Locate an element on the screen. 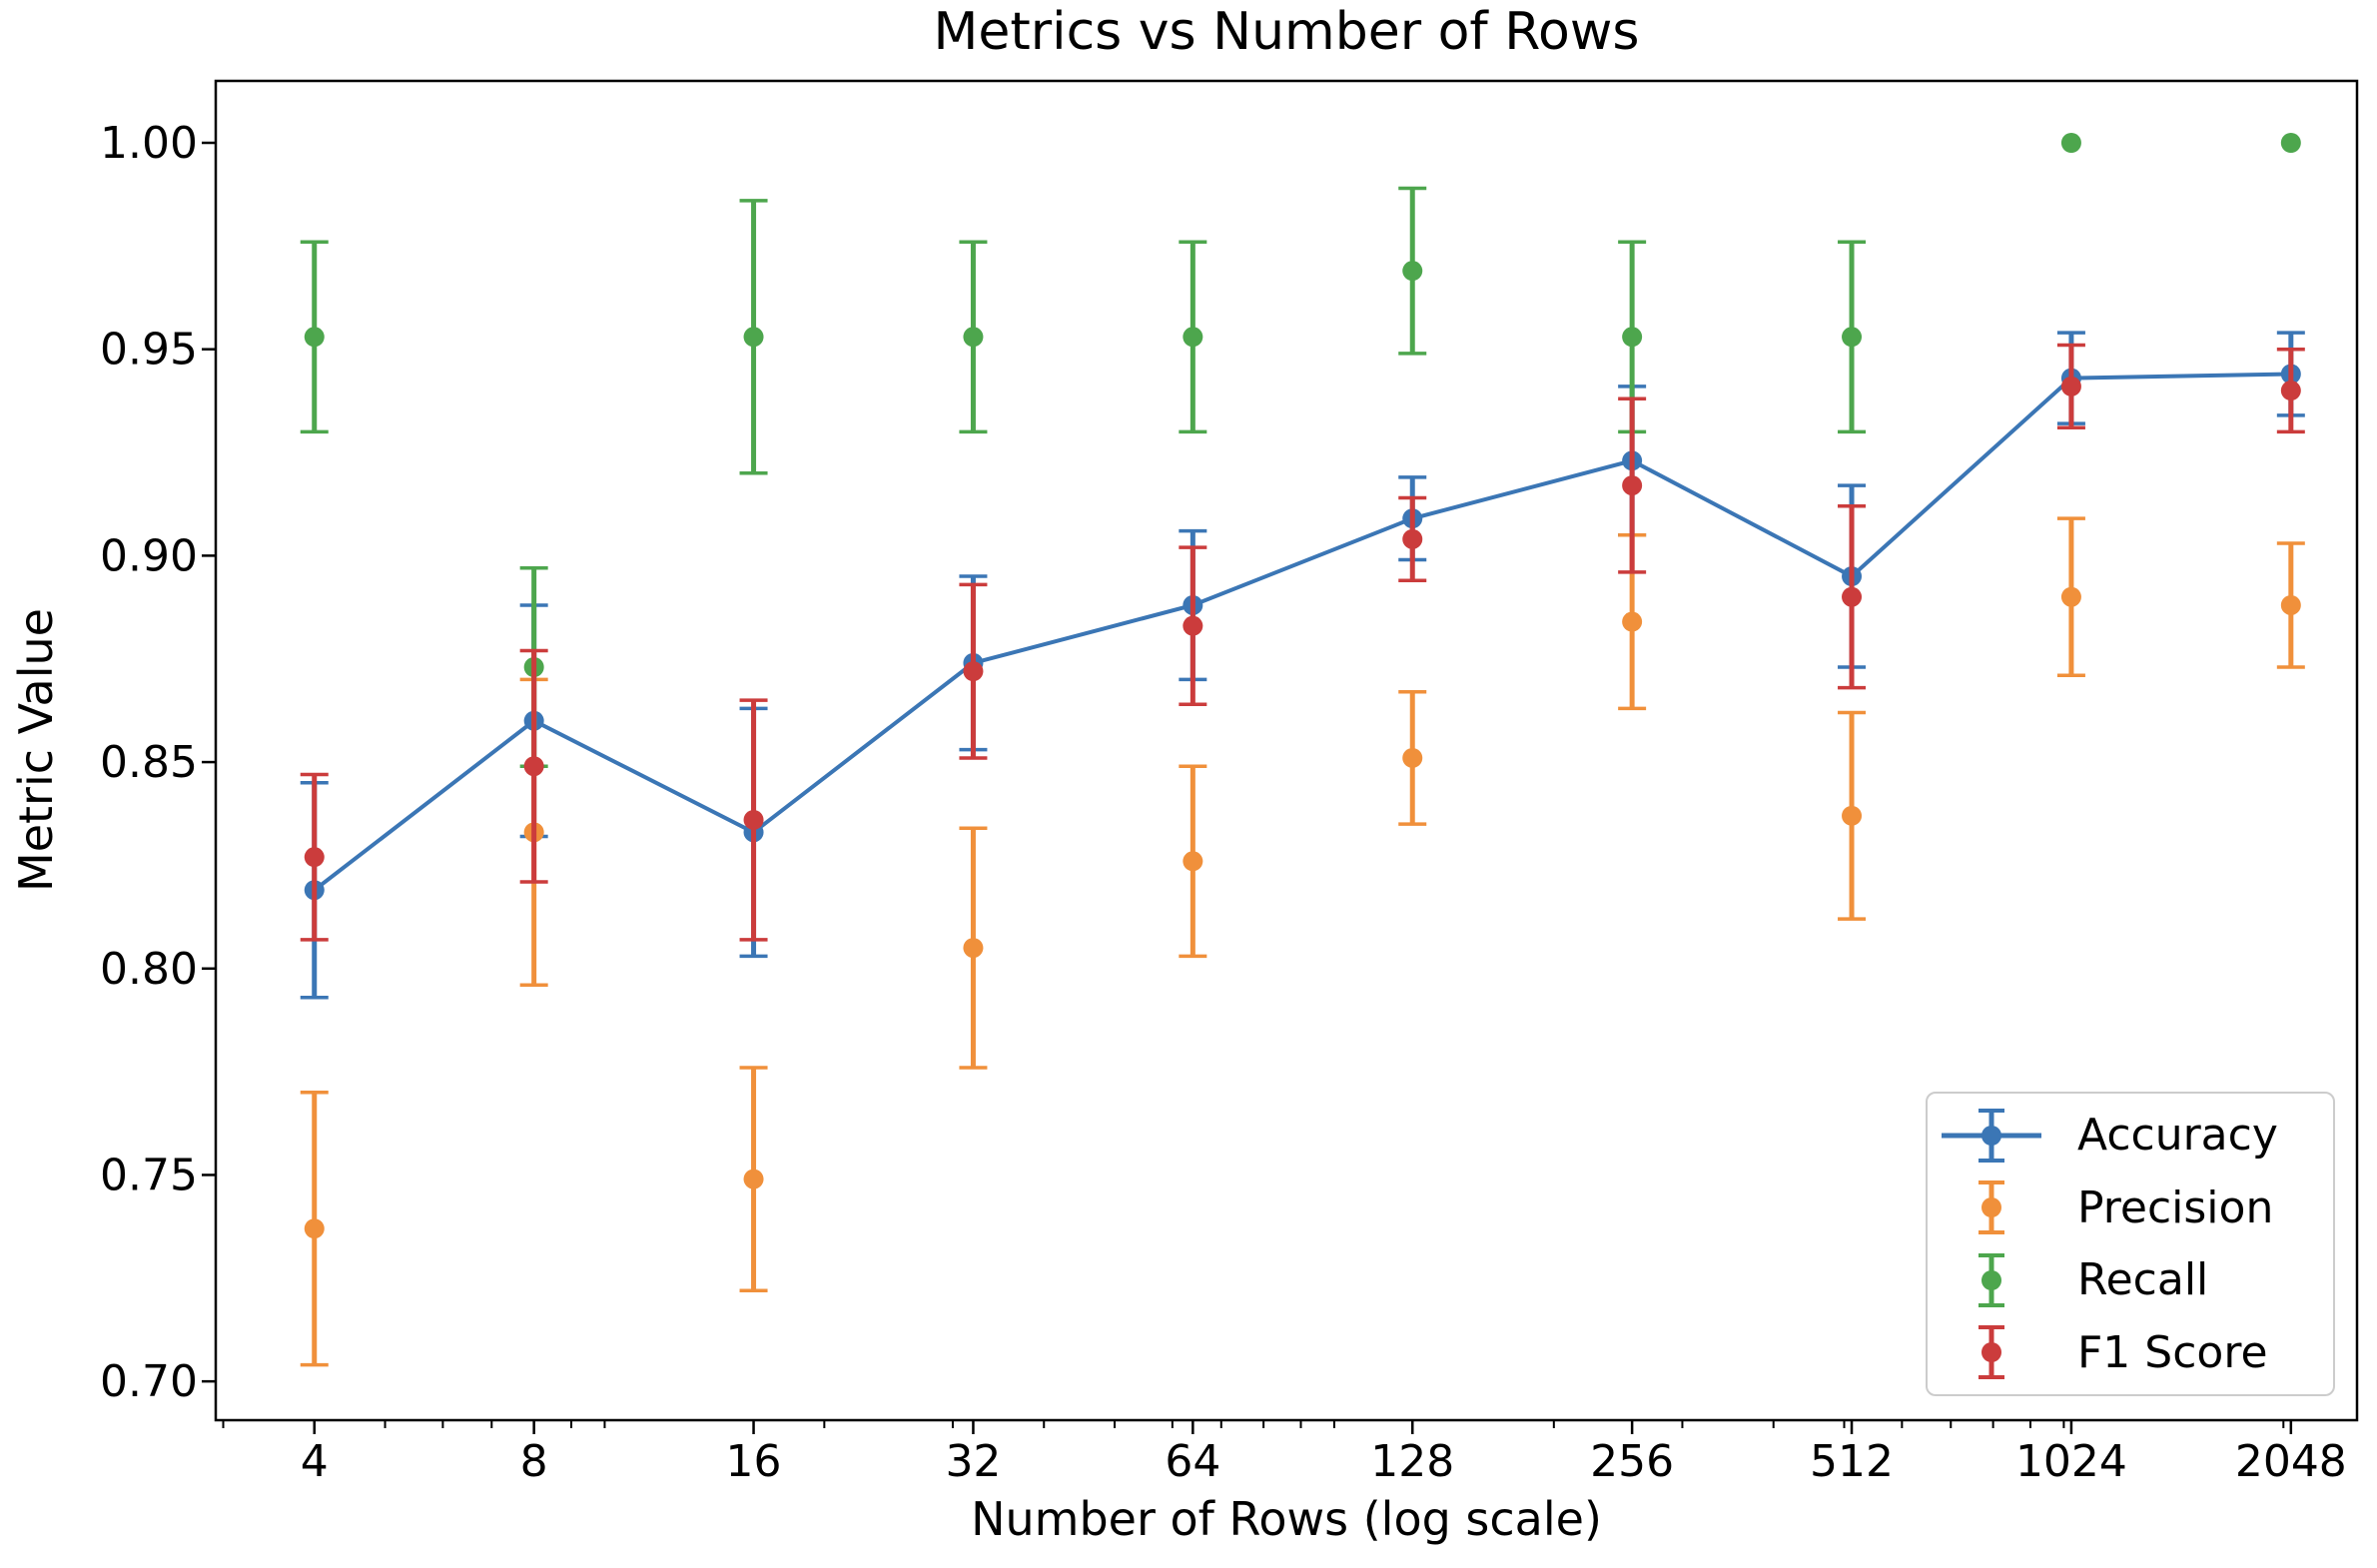 Image resolution: width=2377 pixels, height=1568 pixels. legend-label: Recall is located at coordinates (2143, 1280).